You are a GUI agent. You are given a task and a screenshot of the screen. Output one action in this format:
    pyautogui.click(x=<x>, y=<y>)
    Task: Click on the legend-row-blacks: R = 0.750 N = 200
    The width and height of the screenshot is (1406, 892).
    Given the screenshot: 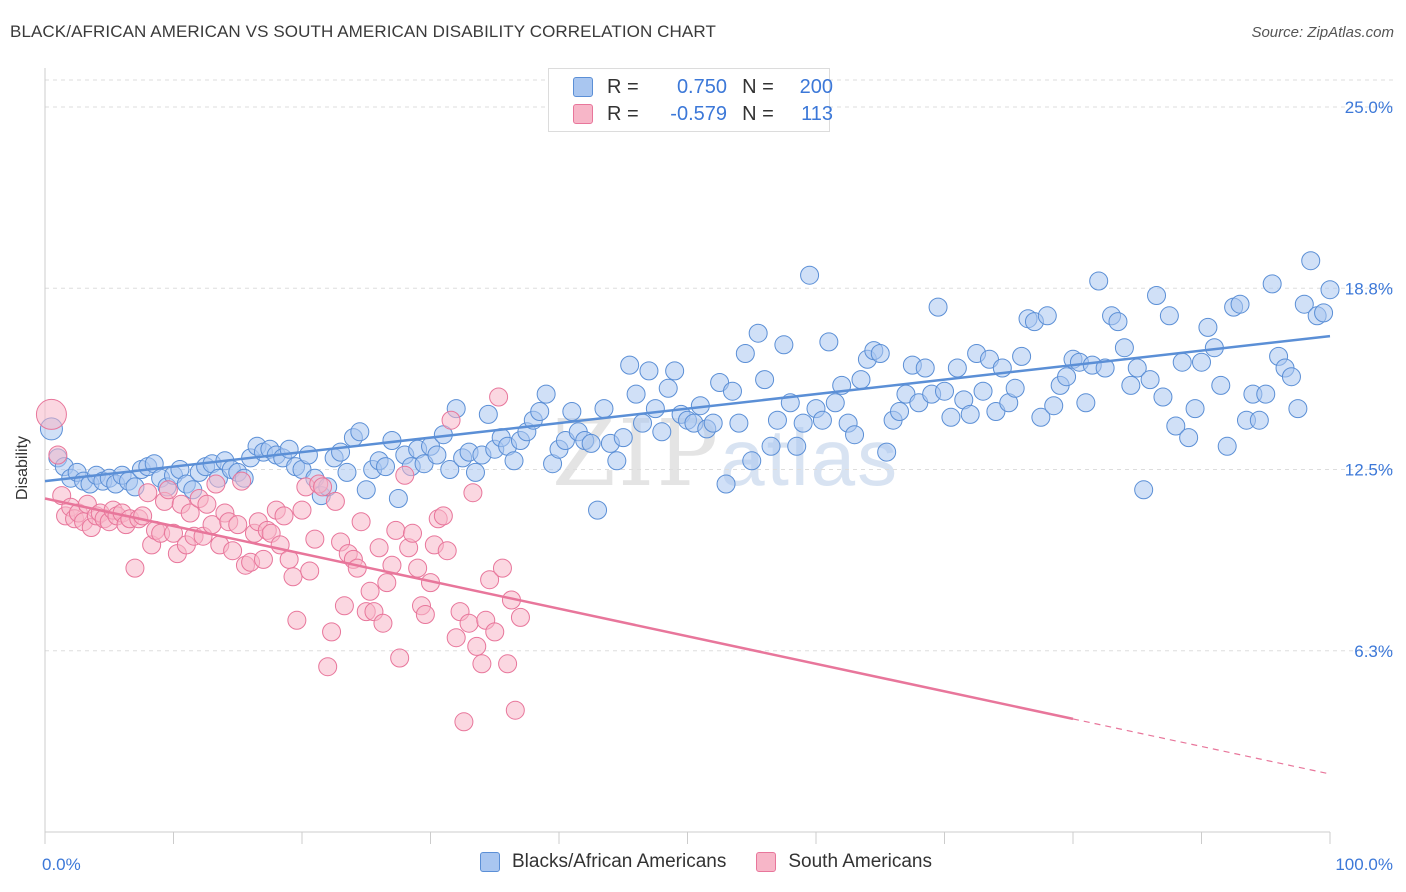 What is the action you would take?
    pyautogui.click(x=703, y=87)
    